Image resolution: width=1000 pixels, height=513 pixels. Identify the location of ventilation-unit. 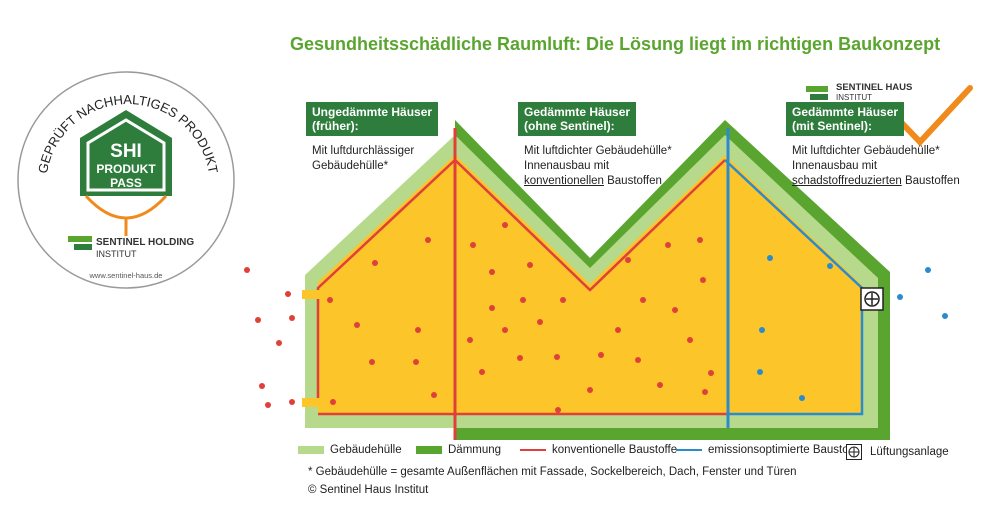
(872, 299).